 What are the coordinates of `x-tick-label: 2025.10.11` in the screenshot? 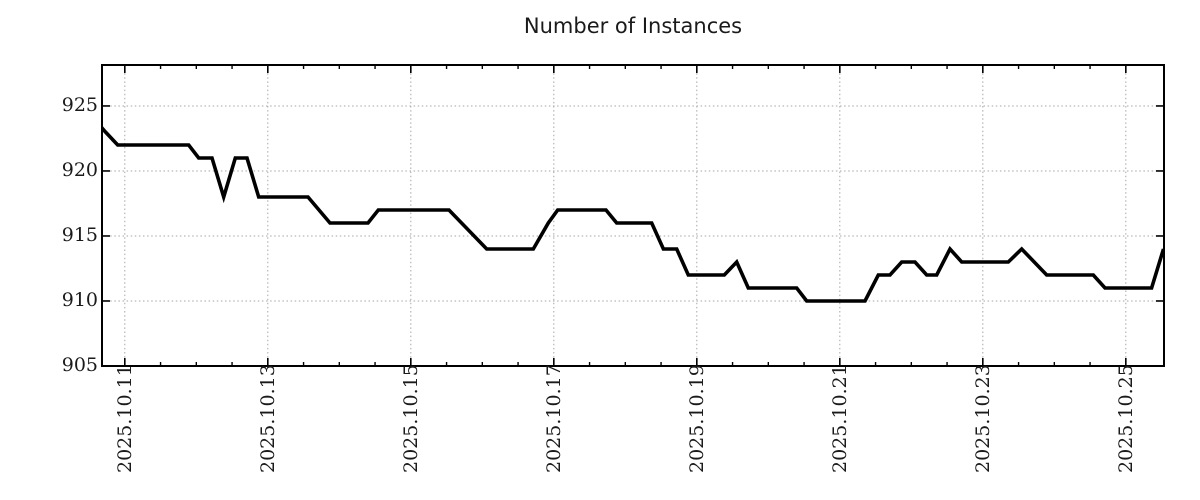 It's located at (124, 418).